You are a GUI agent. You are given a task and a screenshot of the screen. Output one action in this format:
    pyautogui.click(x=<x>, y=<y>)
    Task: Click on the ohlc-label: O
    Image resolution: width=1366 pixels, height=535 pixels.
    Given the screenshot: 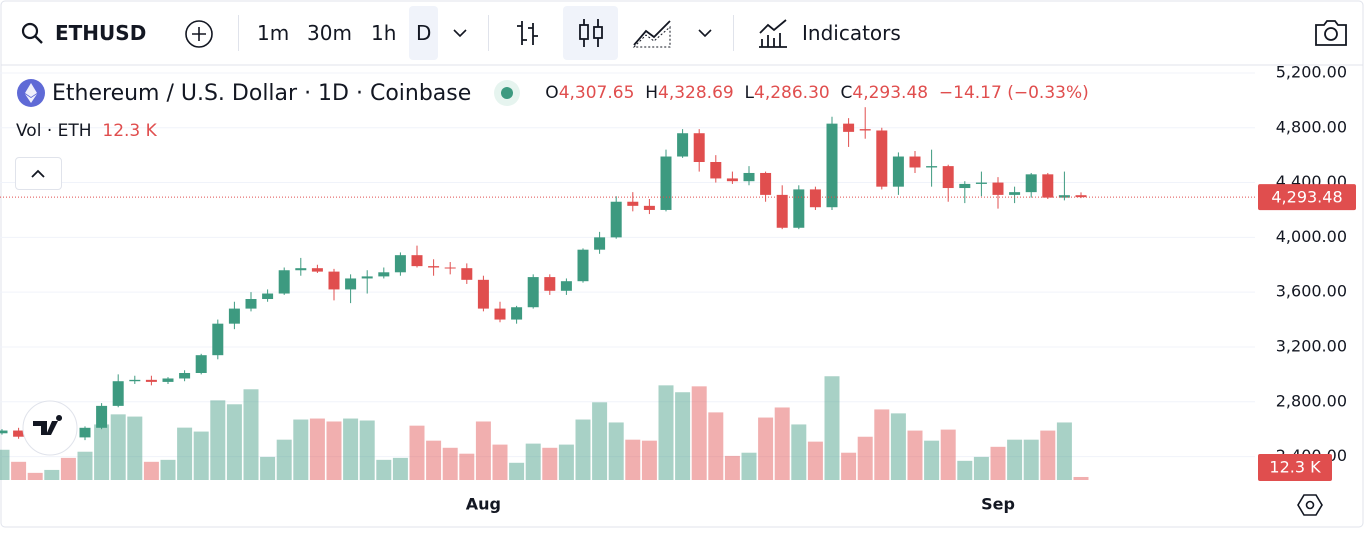 What is the action you would take?
    pyautogui.click(x=552, y=93)
    